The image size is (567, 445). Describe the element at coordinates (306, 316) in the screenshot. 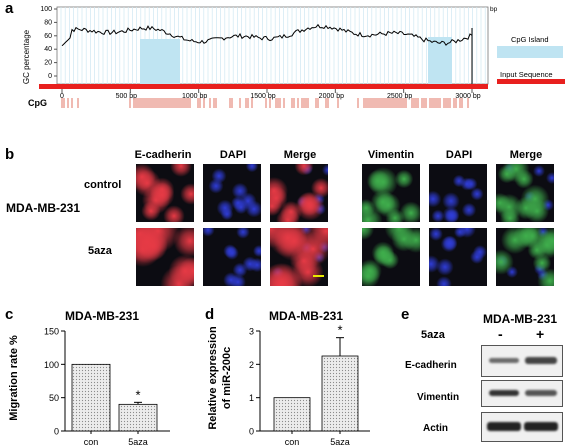

I see `chart-d-title: MDA-MB-231` at that location.